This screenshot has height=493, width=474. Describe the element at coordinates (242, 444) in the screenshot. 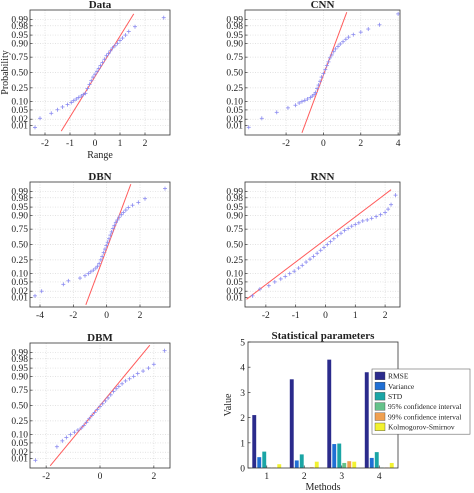

I see `y-tick-label: 1` at that location.